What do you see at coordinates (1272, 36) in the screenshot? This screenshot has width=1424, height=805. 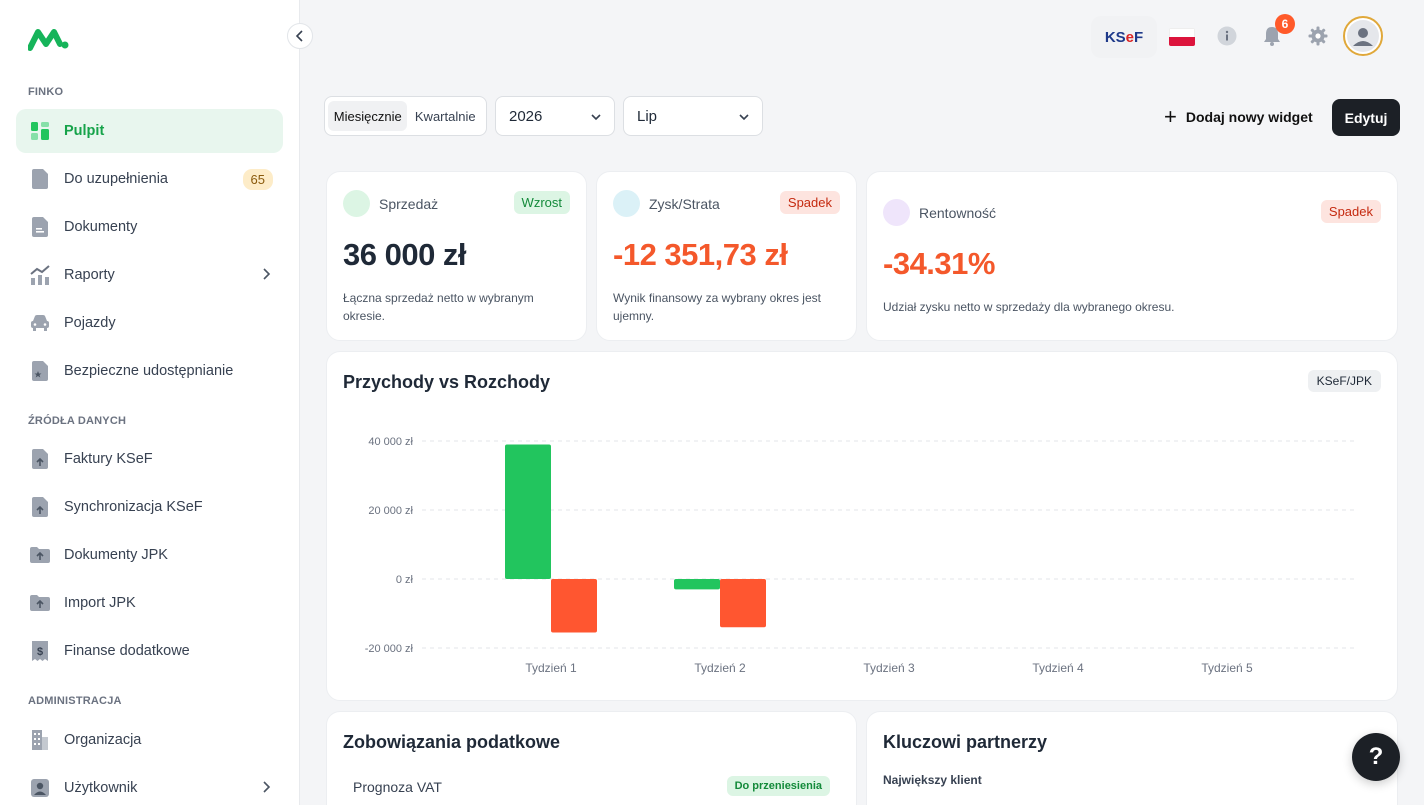 I see `bell-icon` at bounding box center [1272, 36].